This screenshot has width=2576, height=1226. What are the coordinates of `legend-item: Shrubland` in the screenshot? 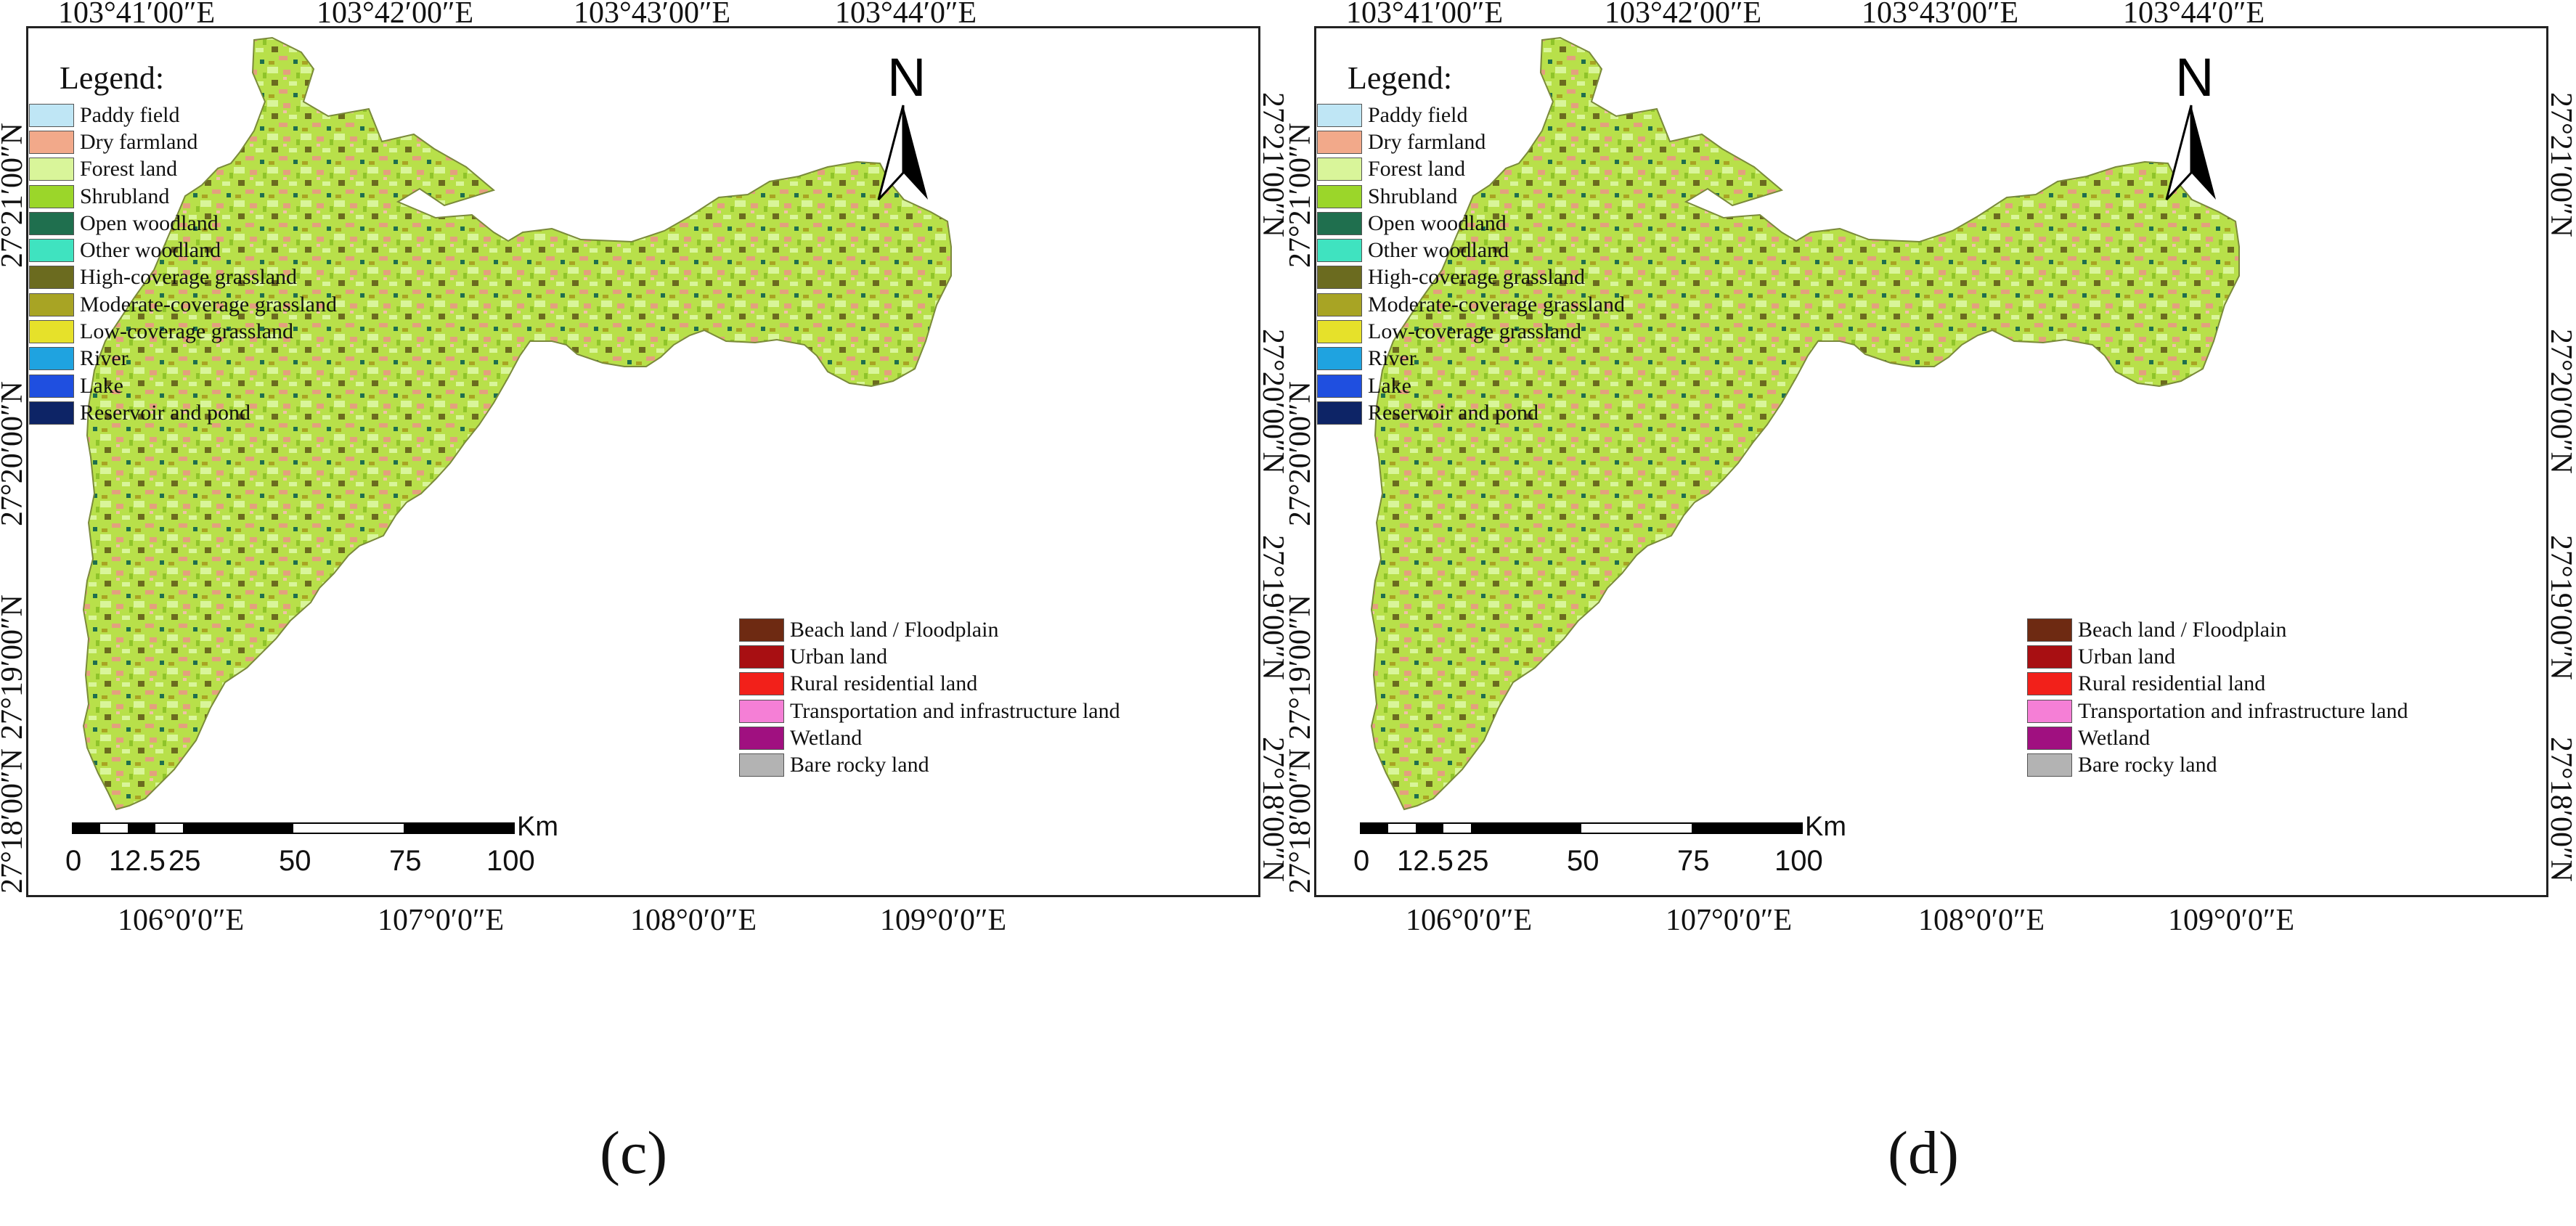 It's located at (1471, 196).